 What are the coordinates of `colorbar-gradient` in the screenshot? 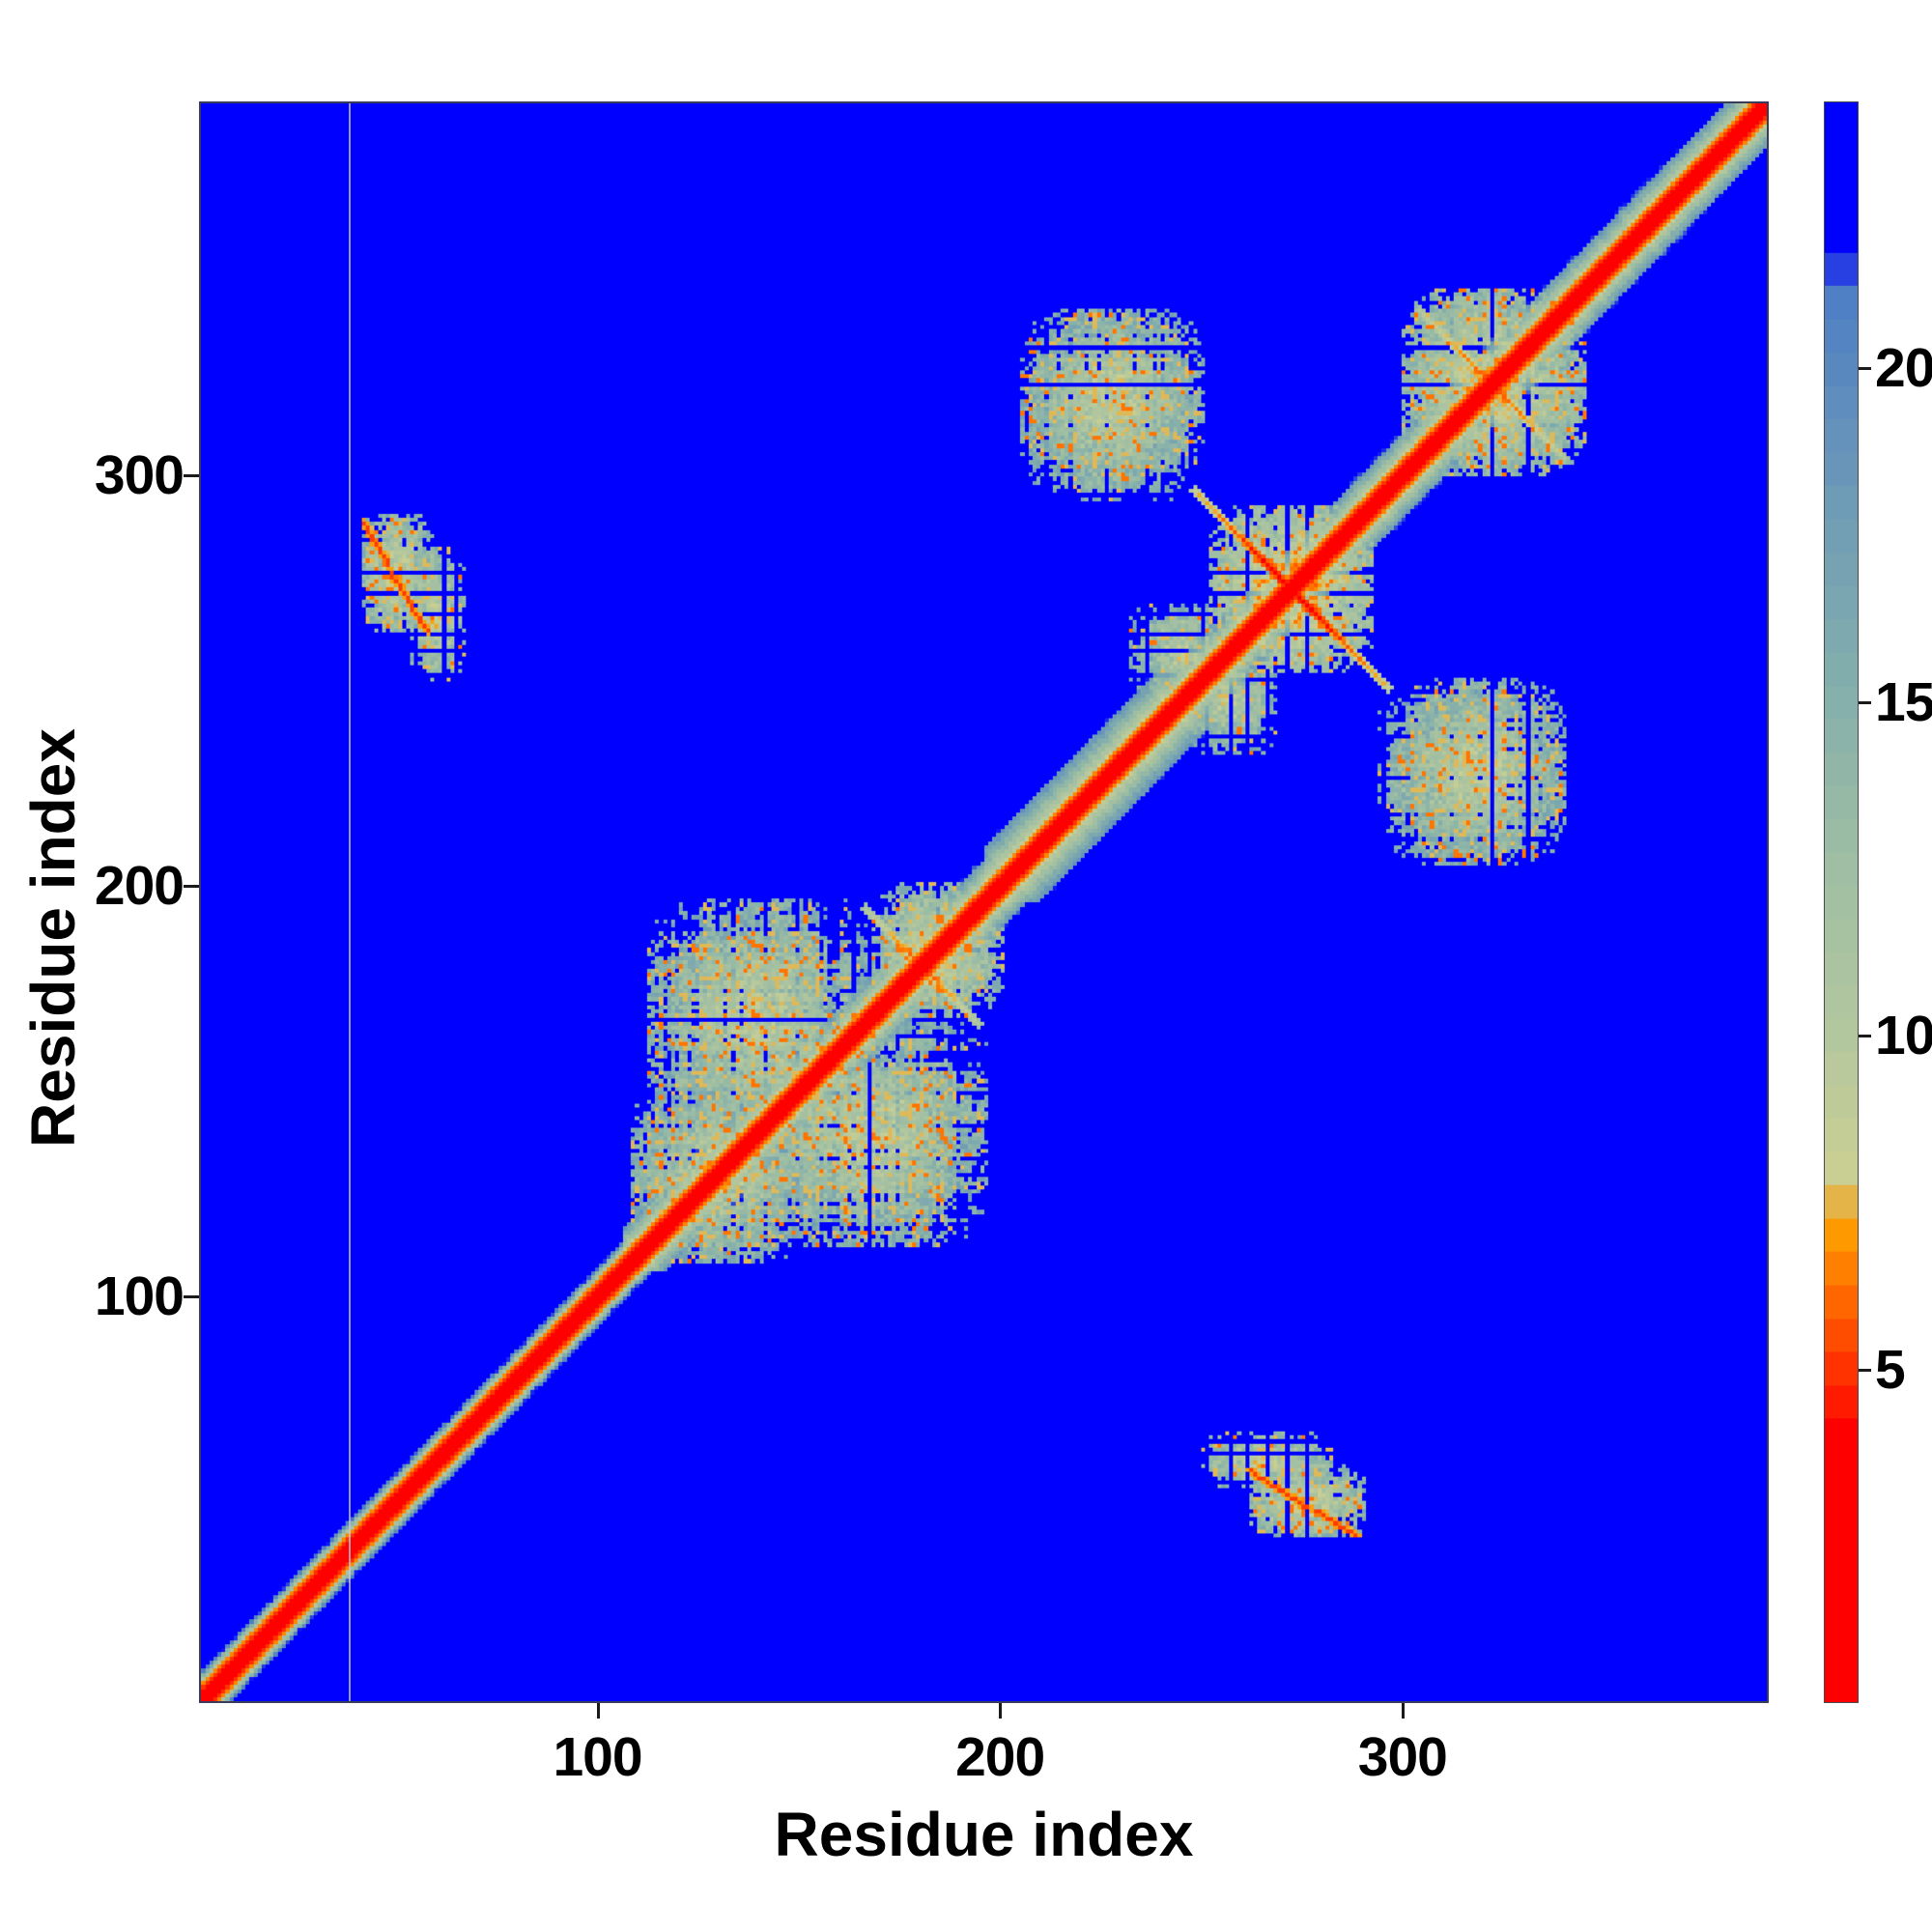 It's located at (1841, 902).